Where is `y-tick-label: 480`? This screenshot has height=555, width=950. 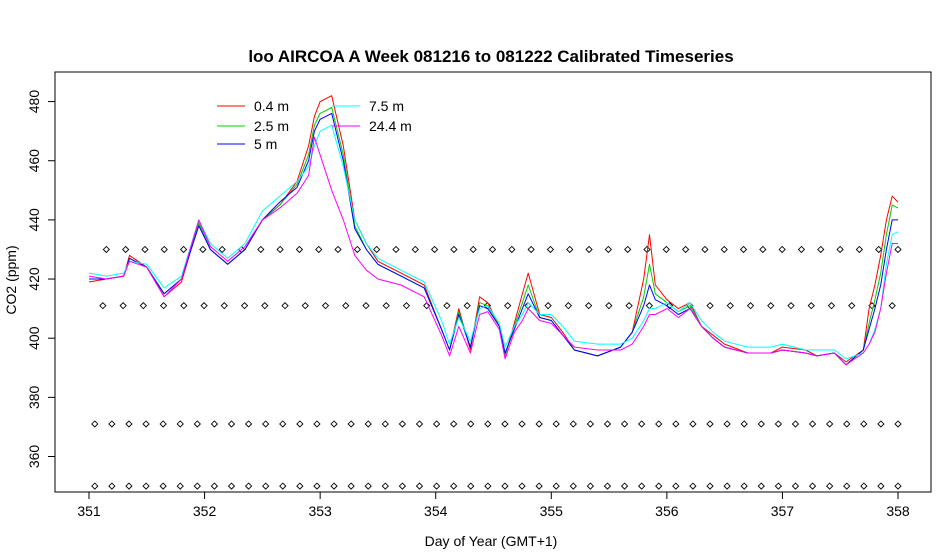 y-tick-label: 480 is located at coordinates (34, 102).